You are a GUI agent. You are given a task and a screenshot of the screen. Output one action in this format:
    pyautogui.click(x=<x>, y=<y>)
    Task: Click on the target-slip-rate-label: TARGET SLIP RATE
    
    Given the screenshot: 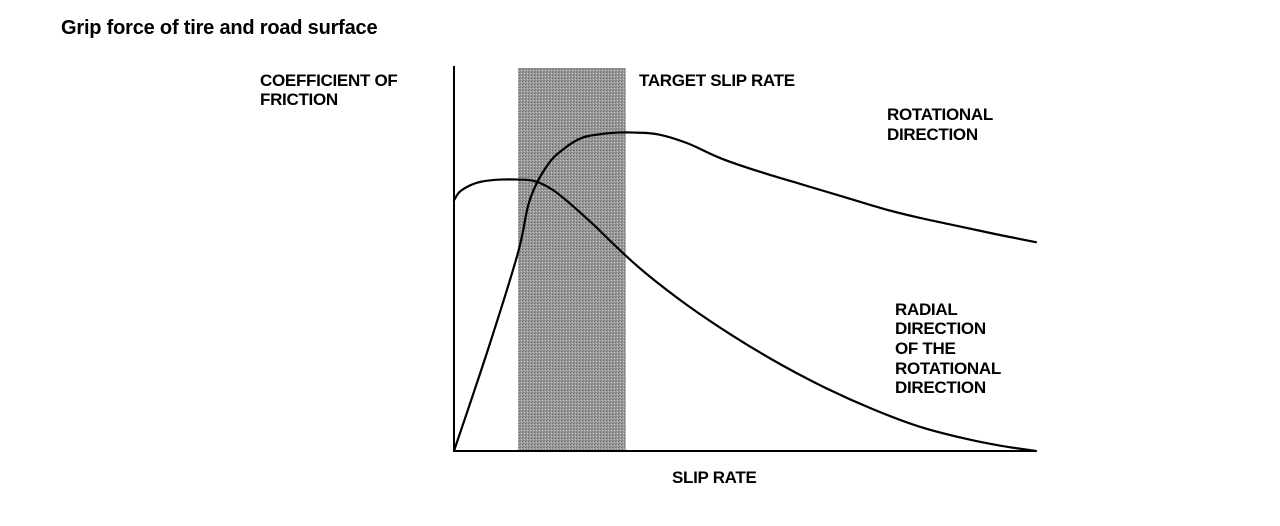 What is the action you would take?
    pyautogui.click(x=717, y=80)
    